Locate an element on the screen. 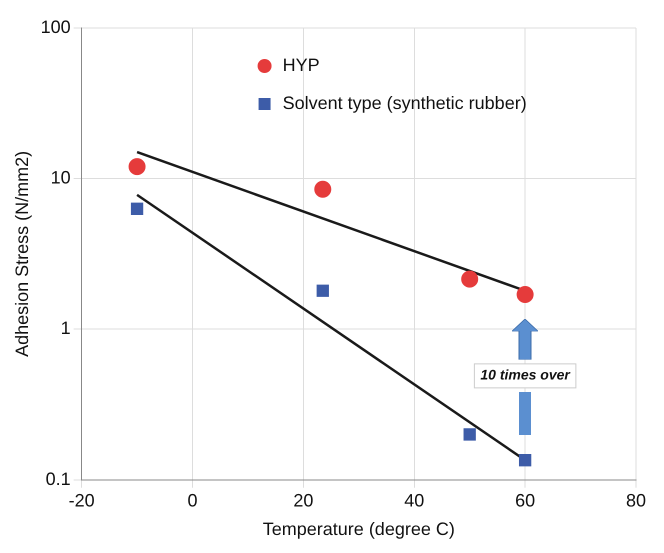 The image size is (664, 553). y-tick-label: 10 is located at coordinates (60, 178).